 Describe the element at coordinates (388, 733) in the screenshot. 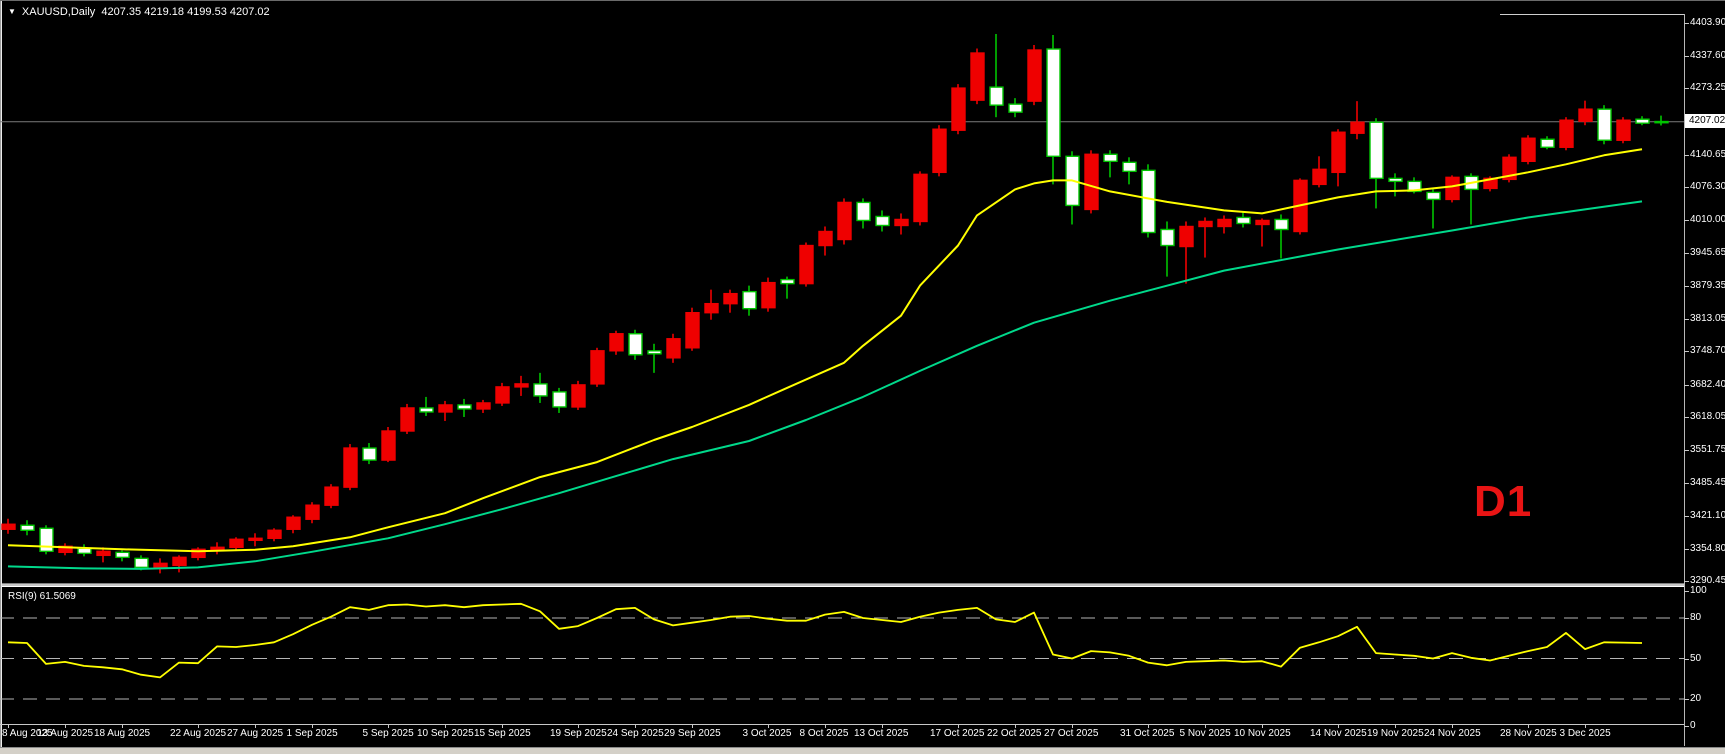

I see `date-label: 5 Sep 2025` at that location.